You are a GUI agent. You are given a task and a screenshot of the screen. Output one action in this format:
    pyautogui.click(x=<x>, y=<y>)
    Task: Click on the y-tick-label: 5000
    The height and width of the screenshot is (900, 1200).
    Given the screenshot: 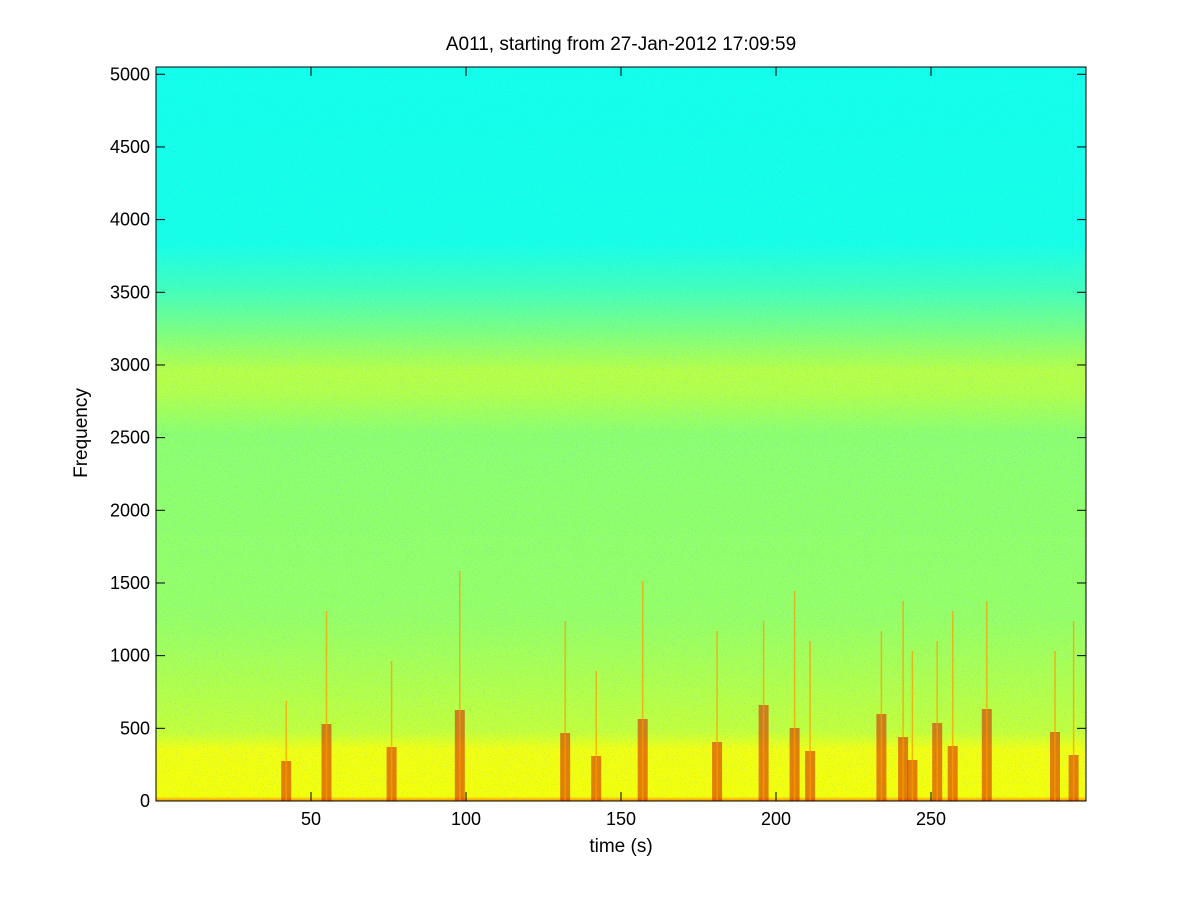 What is the action you would take?
    pyautogui.click(x=130, y=74)
    